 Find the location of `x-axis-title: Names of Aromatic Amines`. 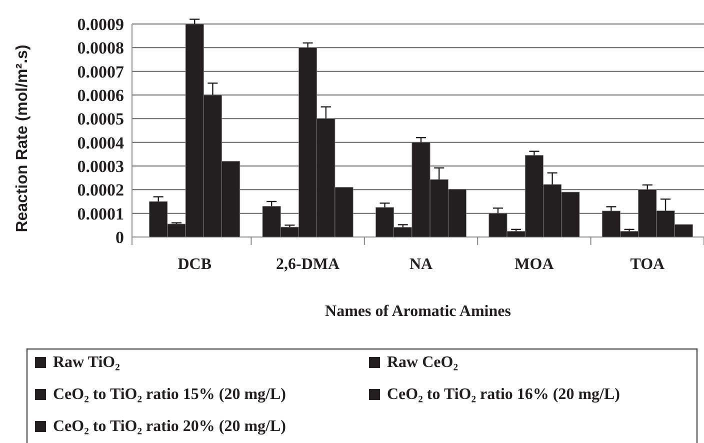

x-axis-title: Names of Aromatic Amines is located at coordinates (418, 311).